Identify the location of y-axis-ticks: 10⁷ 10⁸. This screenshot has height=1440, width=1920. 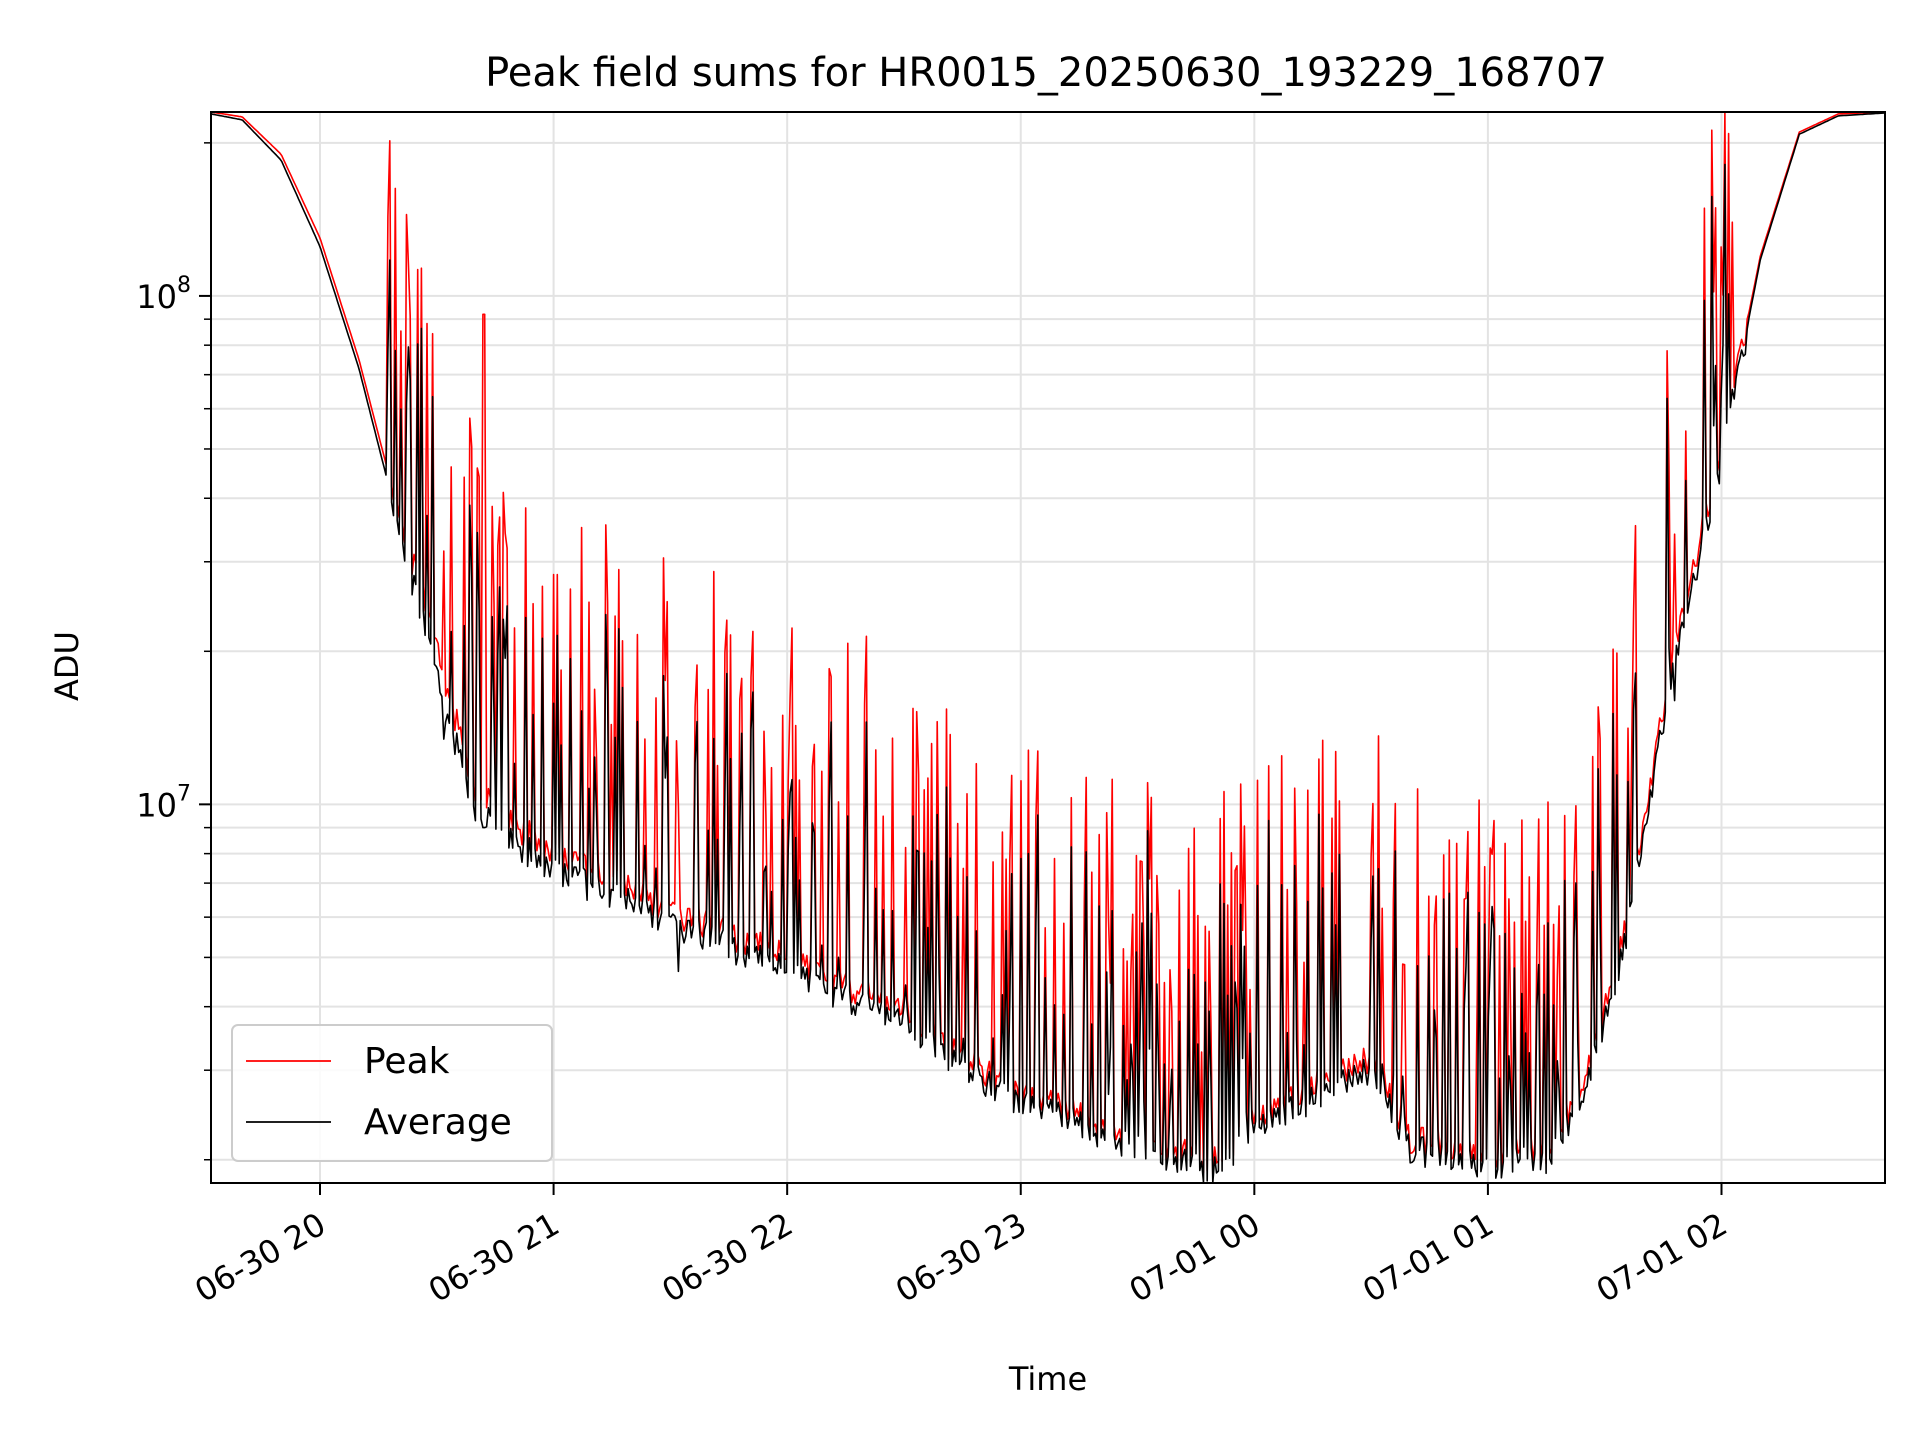
(173, 651).